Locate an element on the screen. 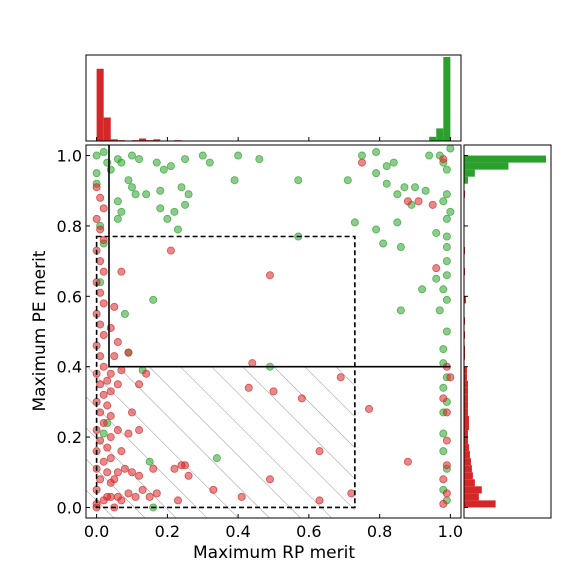 The width and height of the screenshot is (576, 576). y-tick-label: 0.6 is located at coordinates (69, 296).